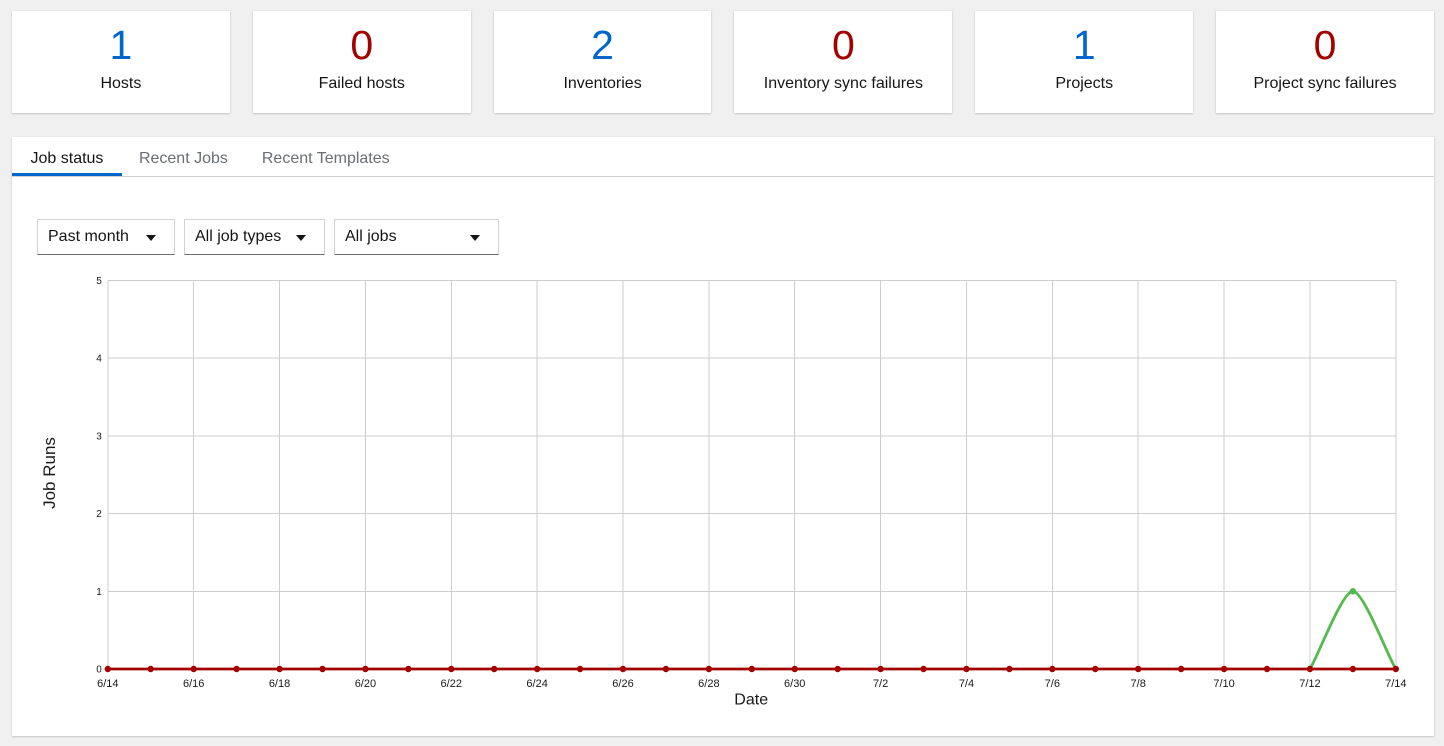 The image size is (1444, 746). Describe the element at coordinates (99, 359) in the screenshot. I see `svg-text: 4` at that location.